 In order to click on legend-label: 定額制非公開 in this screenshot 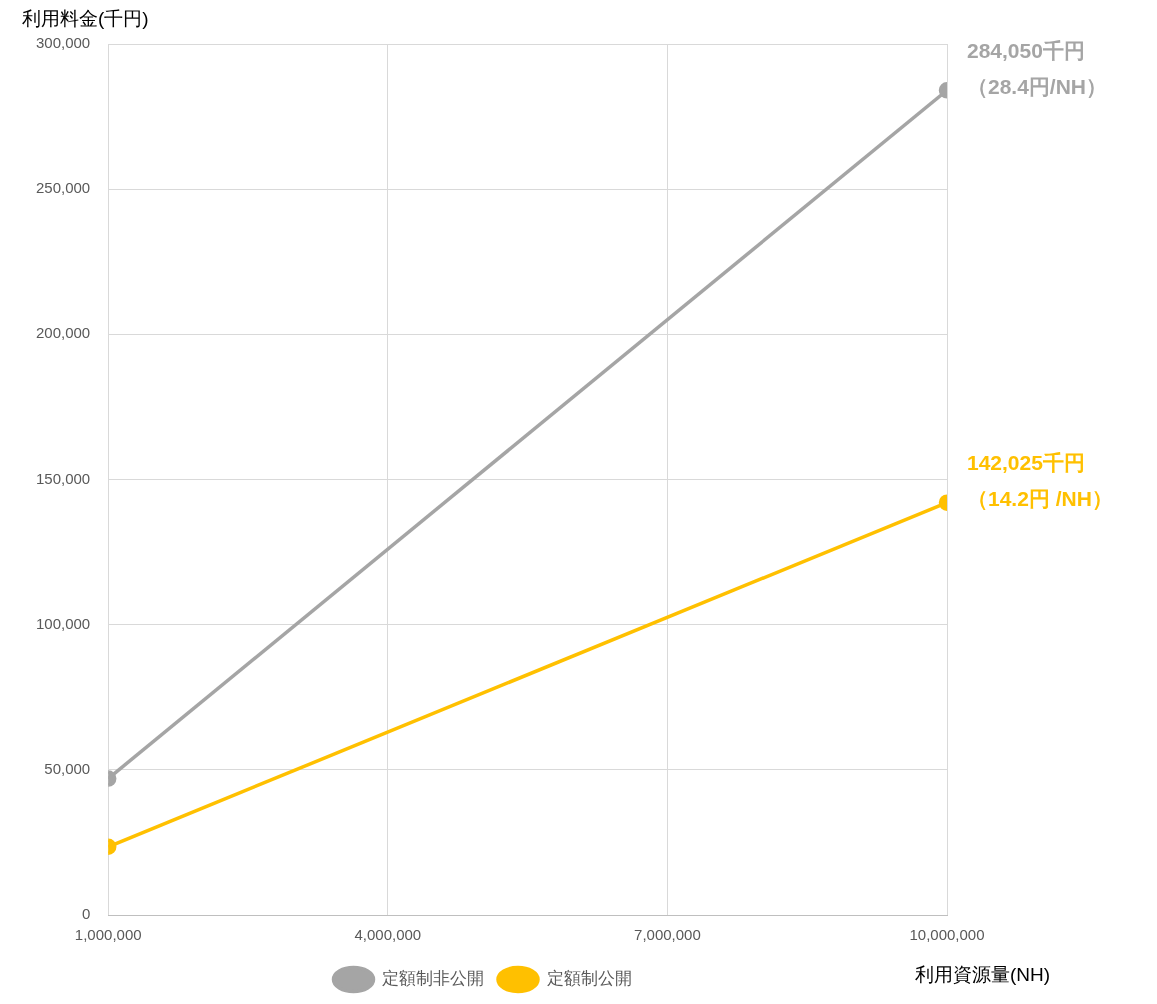, I will do `click(433, 979)`.